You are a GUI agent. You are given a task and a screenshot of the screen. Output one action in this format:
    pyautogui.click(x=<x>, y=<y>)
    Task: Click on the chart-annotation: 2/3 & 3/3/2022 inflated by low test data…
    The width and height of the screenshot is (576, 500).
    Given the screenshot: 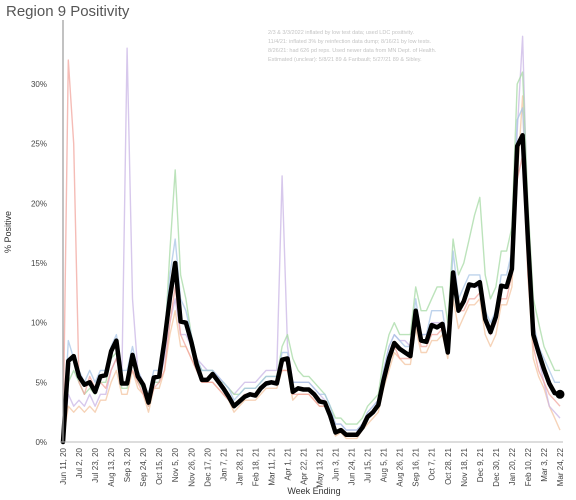 What is the action you would take?
    pyautogui.click(x=352, y=46)
    